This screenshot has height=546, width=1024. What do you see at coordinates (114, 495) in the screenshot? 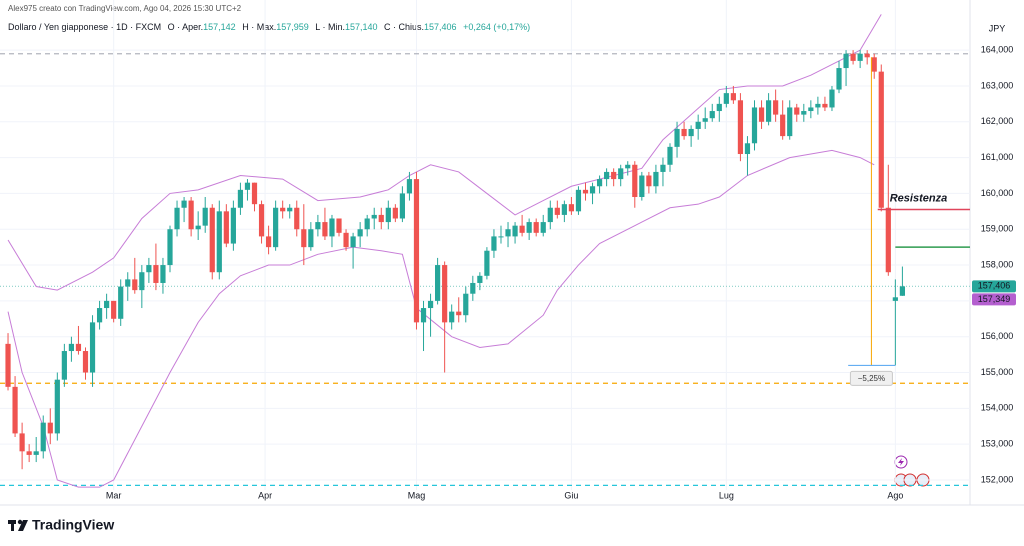
I see `x-tick-label: Mar` at bounding box center [114, 495].